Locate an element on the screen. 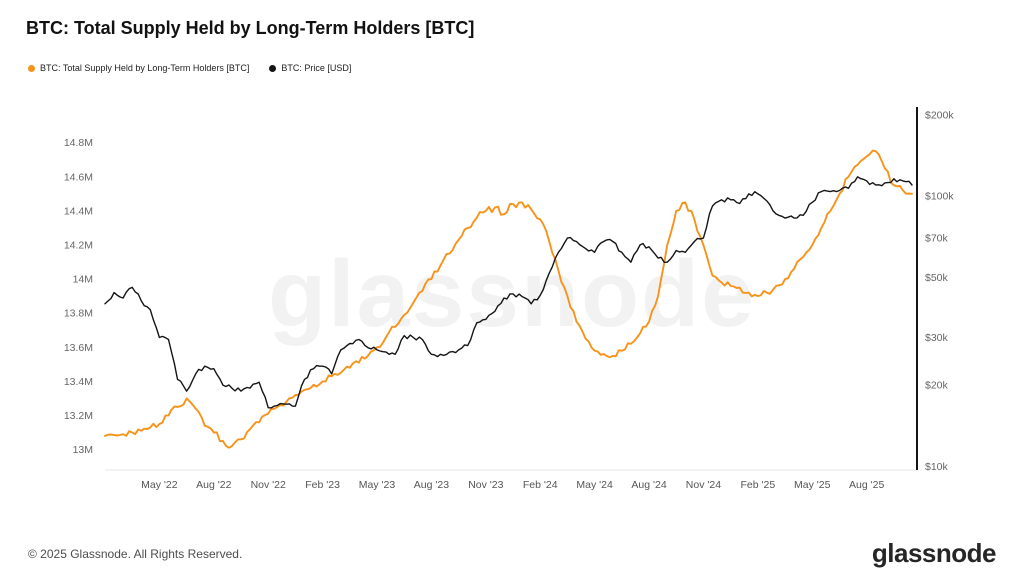  left-axis-tick-label: 14M is located at coordinates (83, 280).